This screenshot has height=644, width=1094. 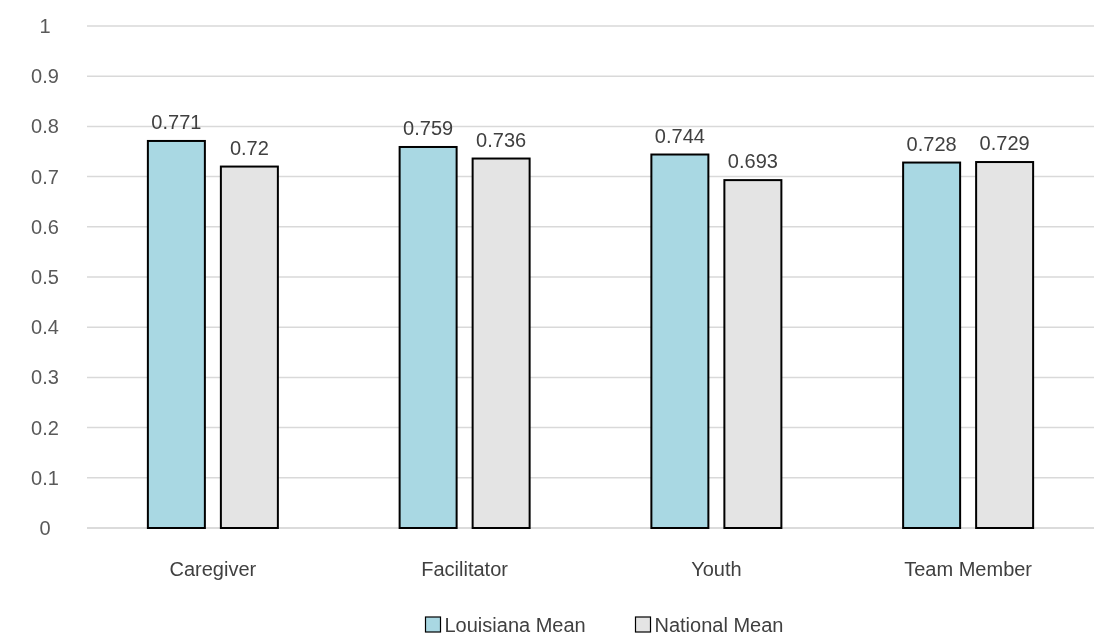 I want to click on data-label: 0.693, so click(x=752, y=161).